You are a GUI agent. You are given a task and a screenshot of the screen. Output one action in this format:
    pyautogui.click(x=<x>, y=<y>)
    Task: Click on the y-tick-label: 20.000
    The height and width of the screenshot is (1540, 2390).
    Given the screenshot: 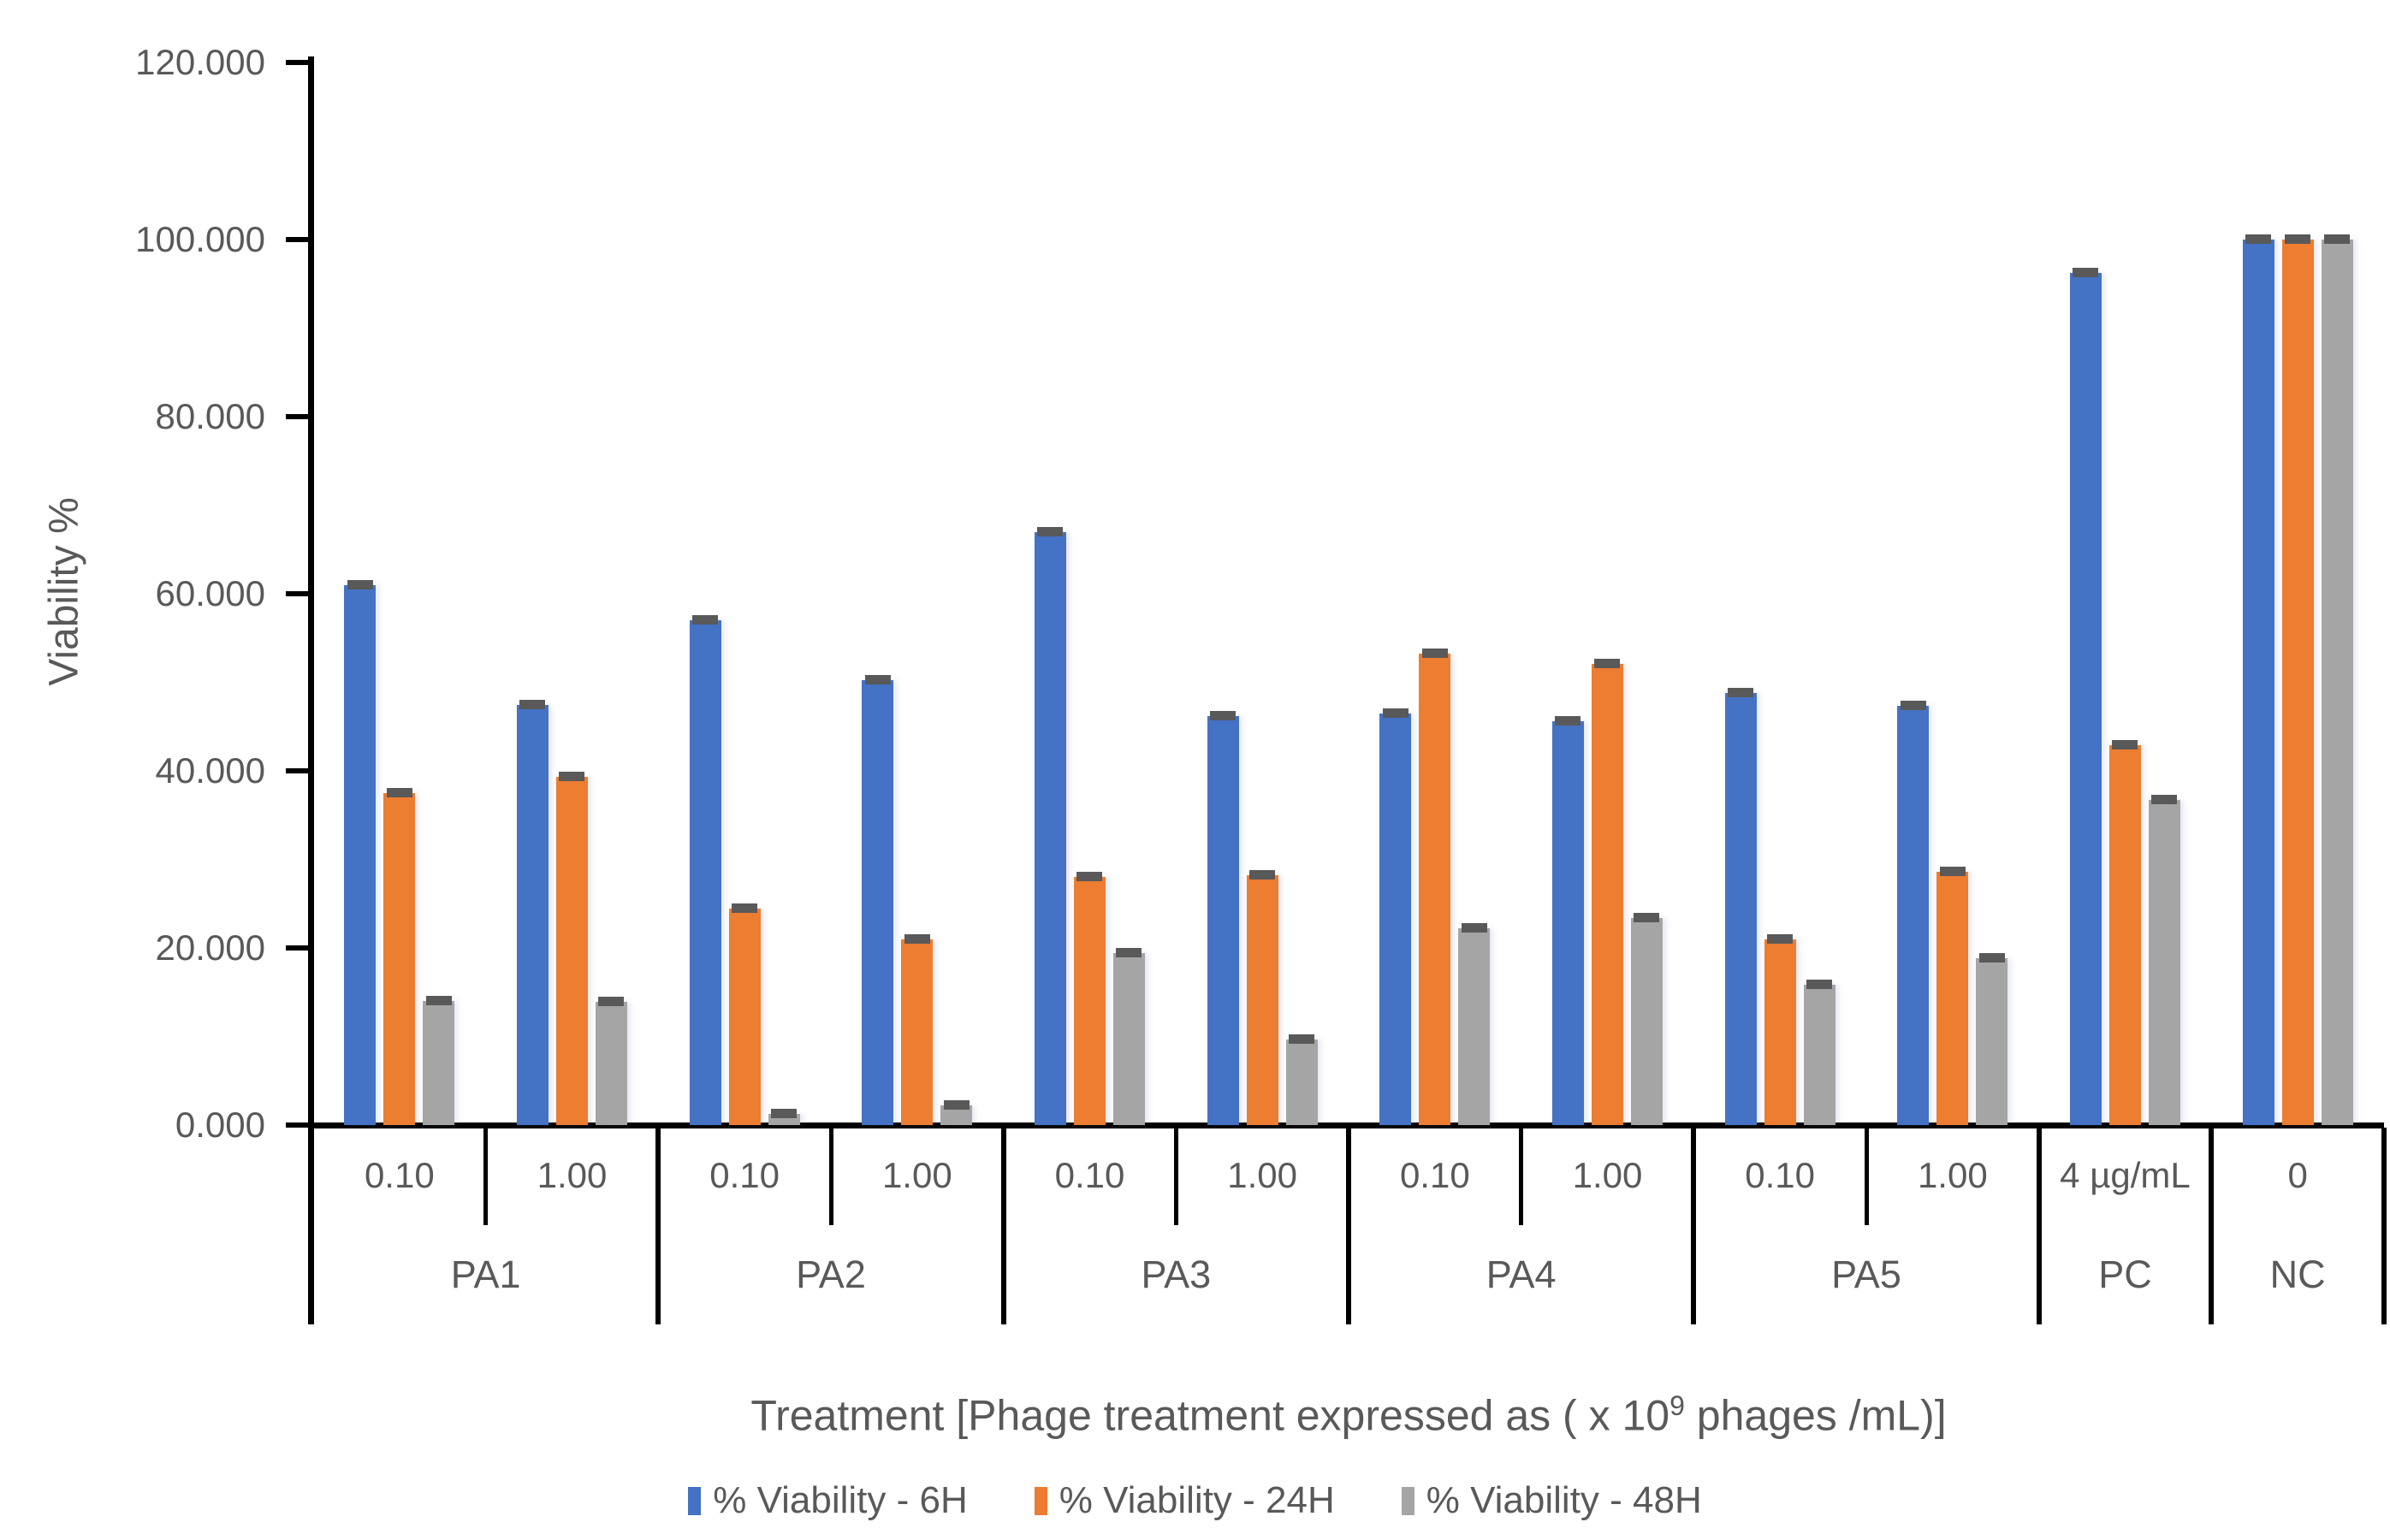 What is the action you would take?
    pyautogui.click(x=210, y=947)
    